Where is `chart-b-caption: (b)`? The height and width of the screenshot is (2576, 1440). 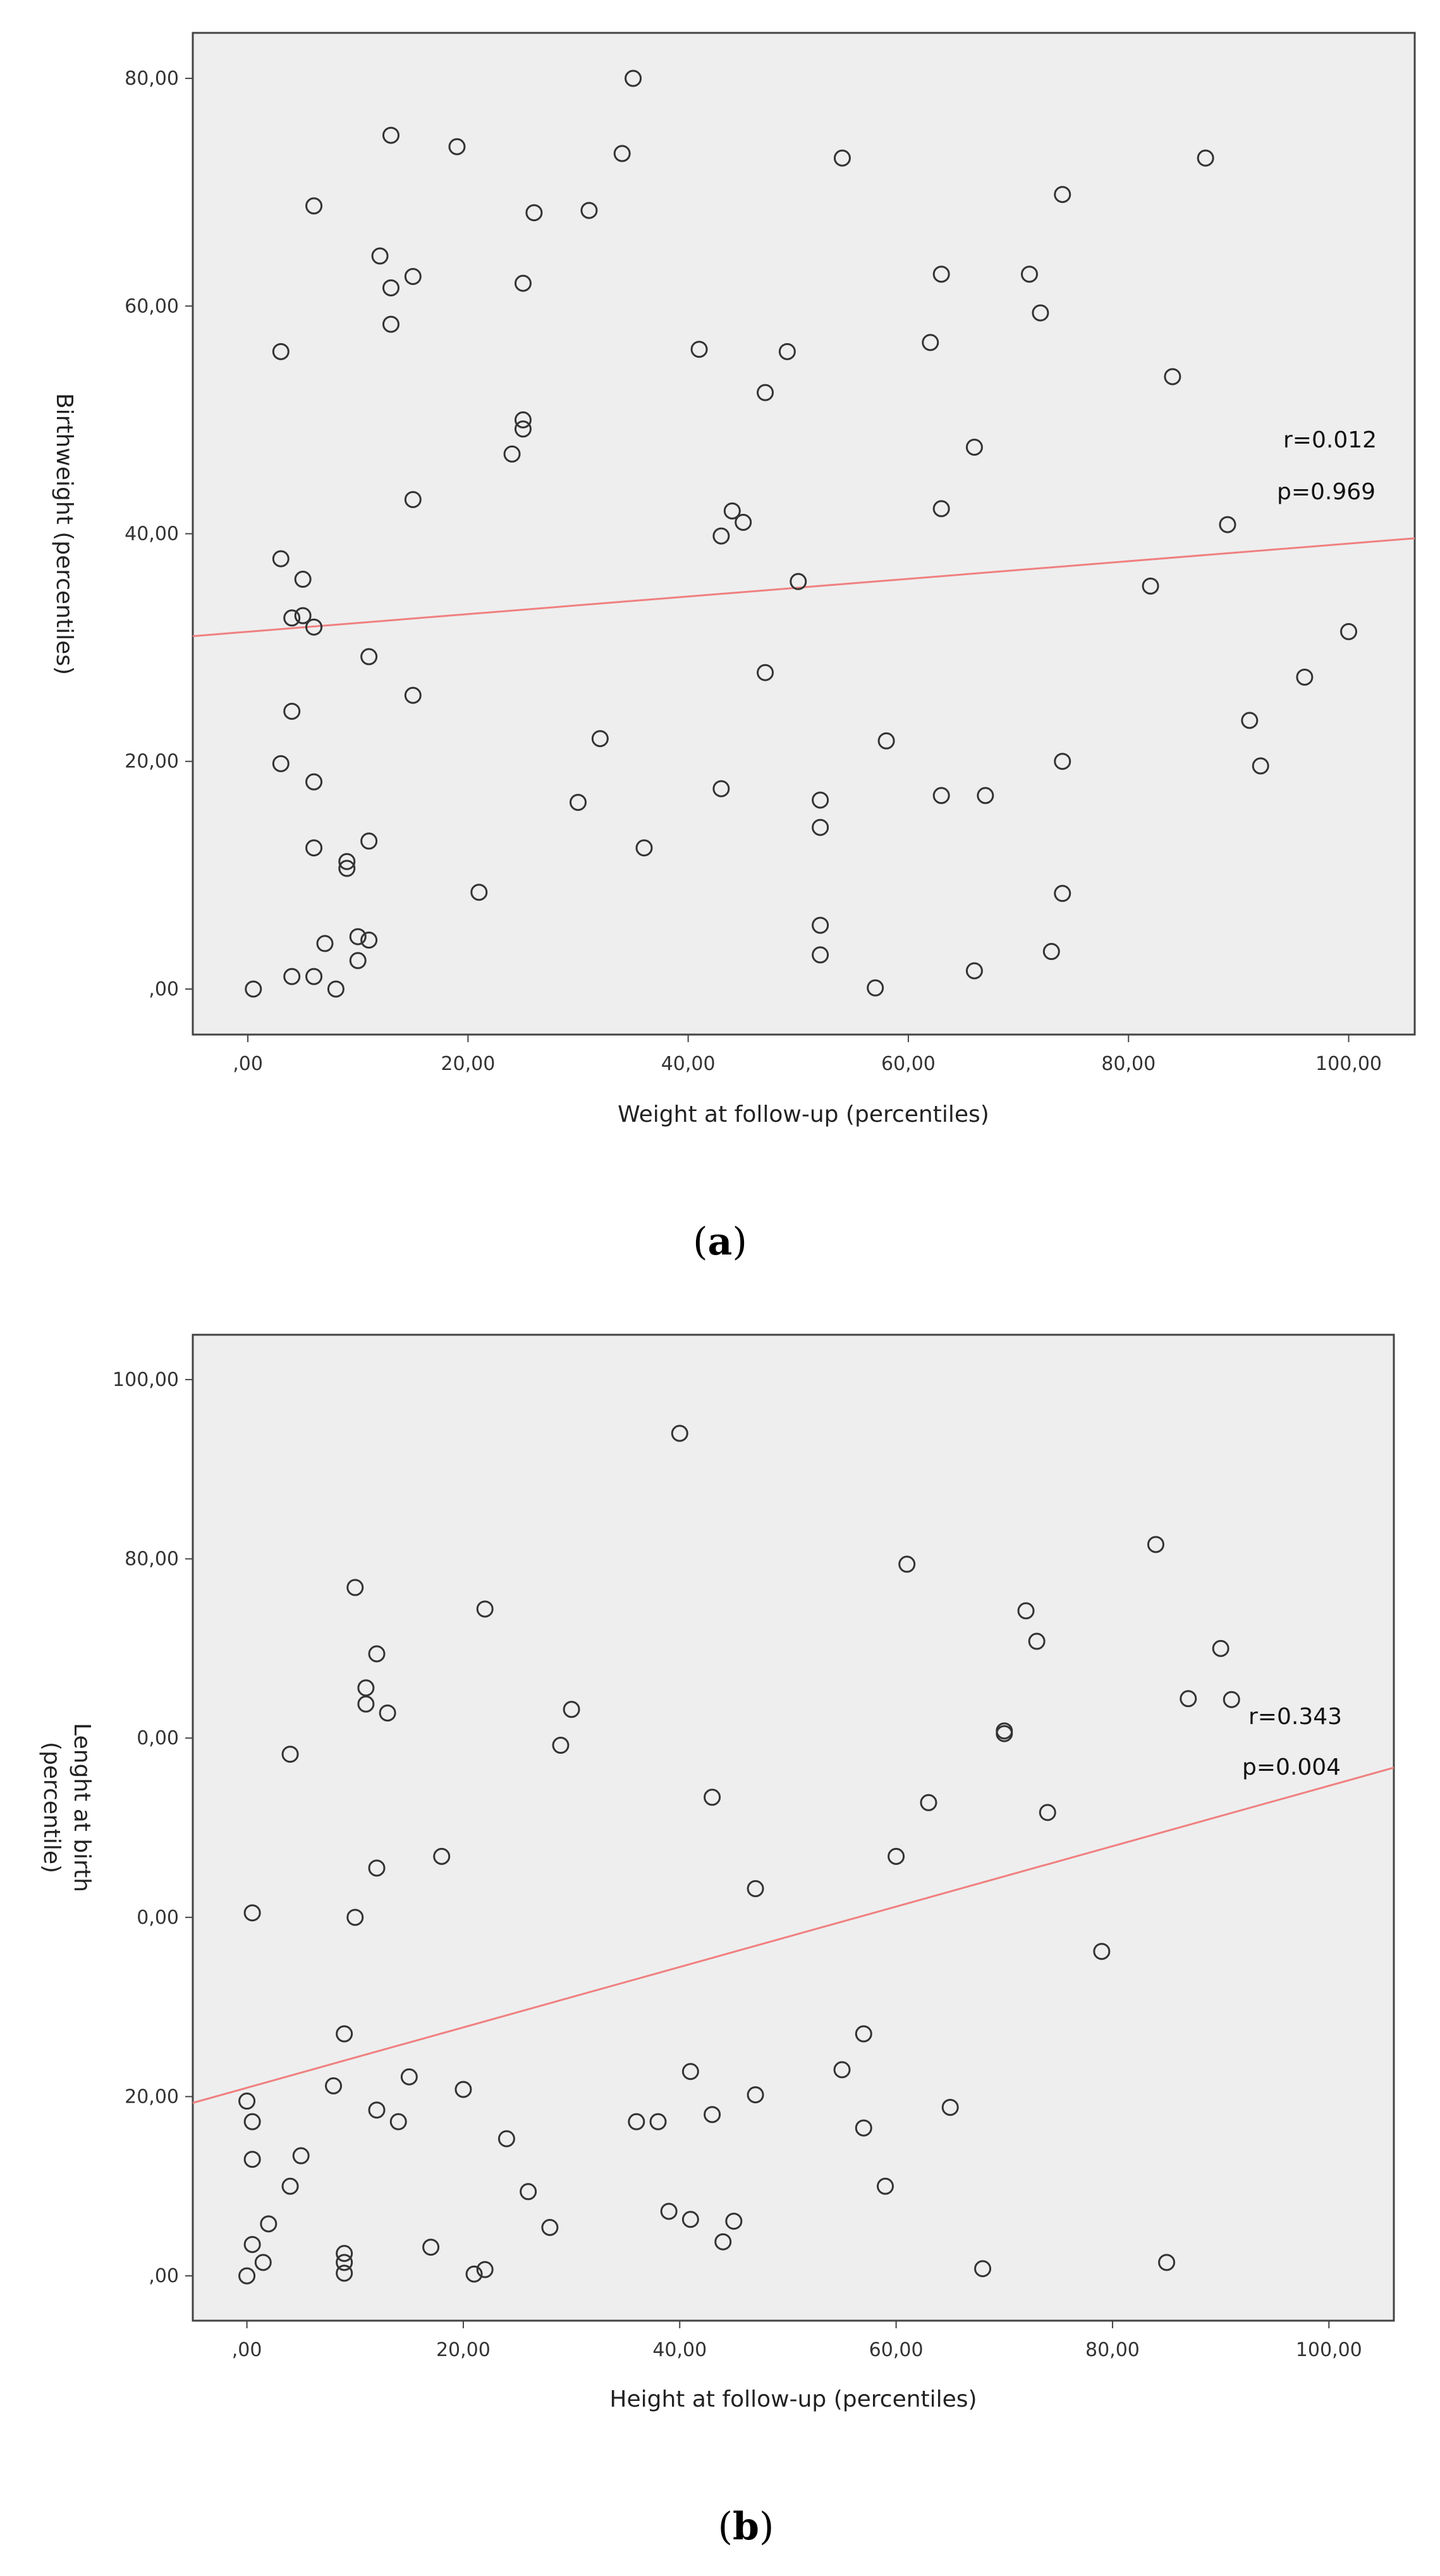
chart-b-caption: (b) is located at coordinates (746, 2527).